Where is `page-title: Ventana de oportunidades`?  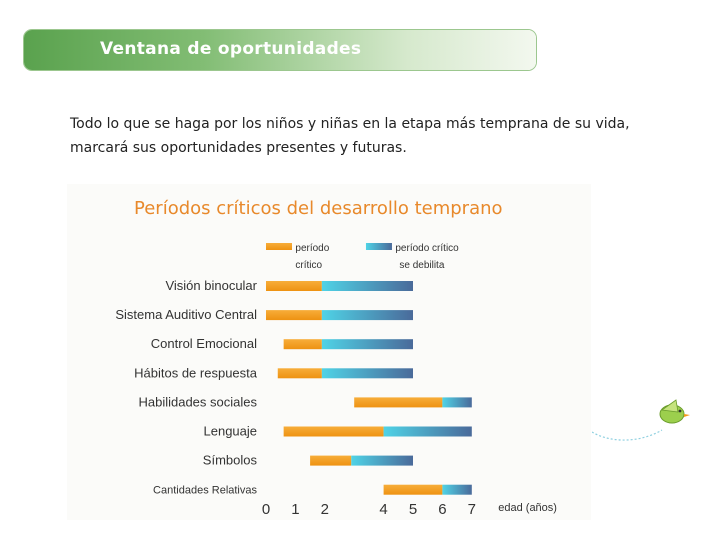 page-title: Ventana de oportunidades is located at coordinates (231, 49).